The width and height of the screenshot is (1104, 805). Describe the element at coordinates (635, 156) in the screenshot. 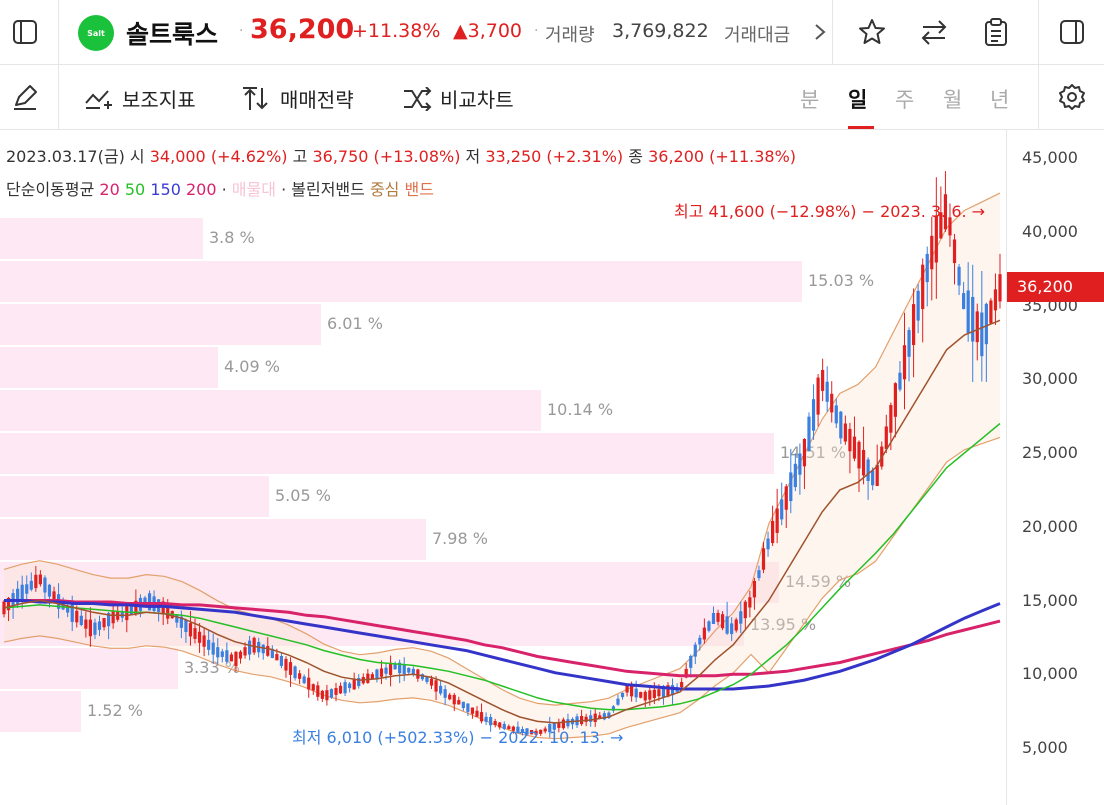

I see `close-label: 종` at that location.